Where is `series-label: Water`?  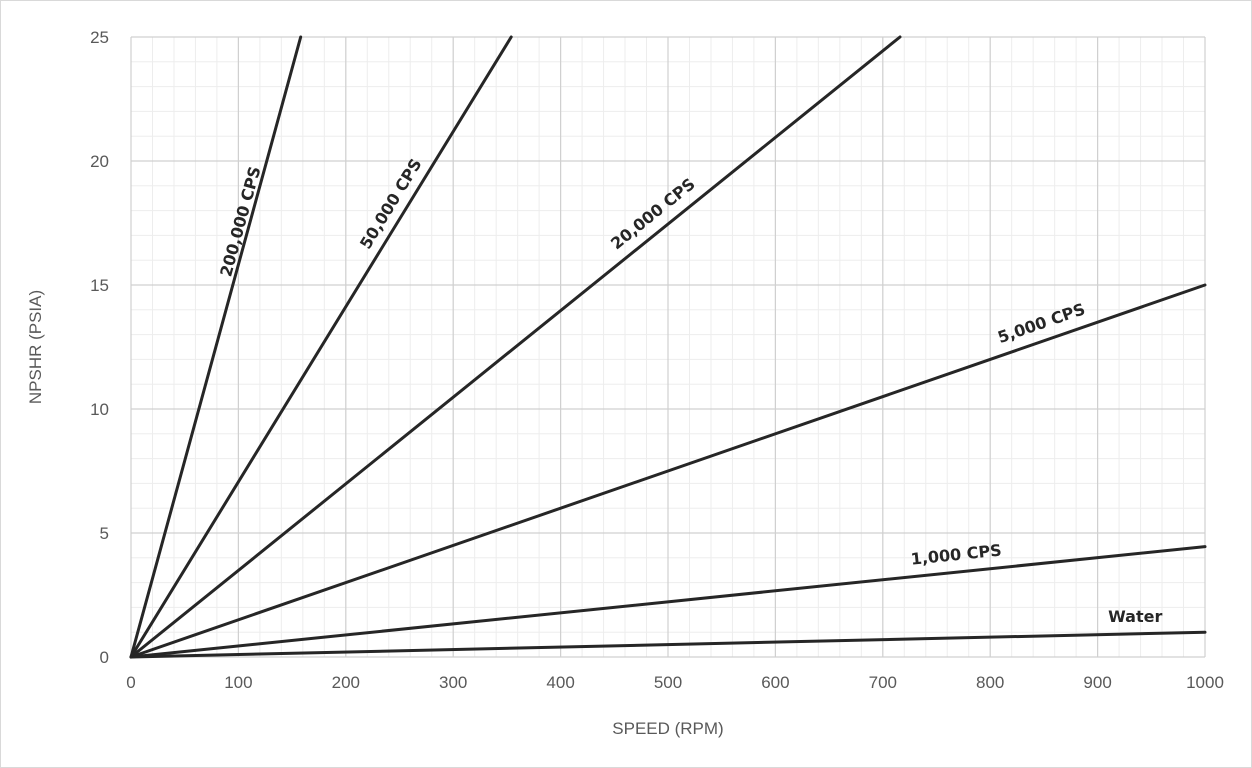
series-label: Water is located at coordinates (1135, 616).